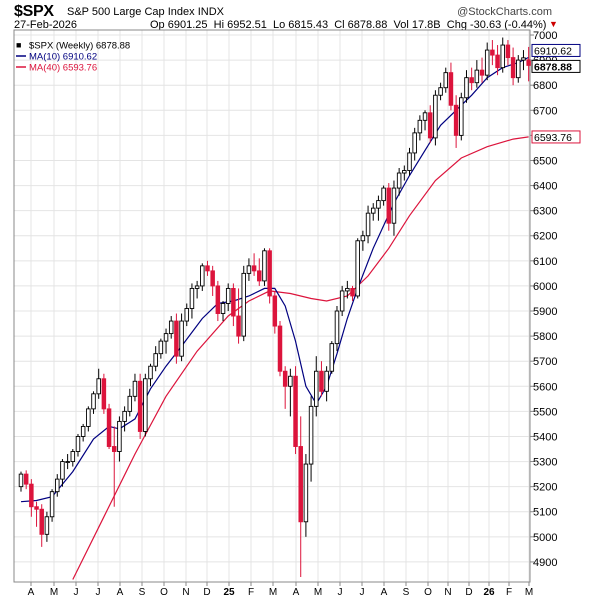  What do you see at coordinates (219, 25) in the screenshot?
I see `high-label: Hi` at bounding box center [219, 25].